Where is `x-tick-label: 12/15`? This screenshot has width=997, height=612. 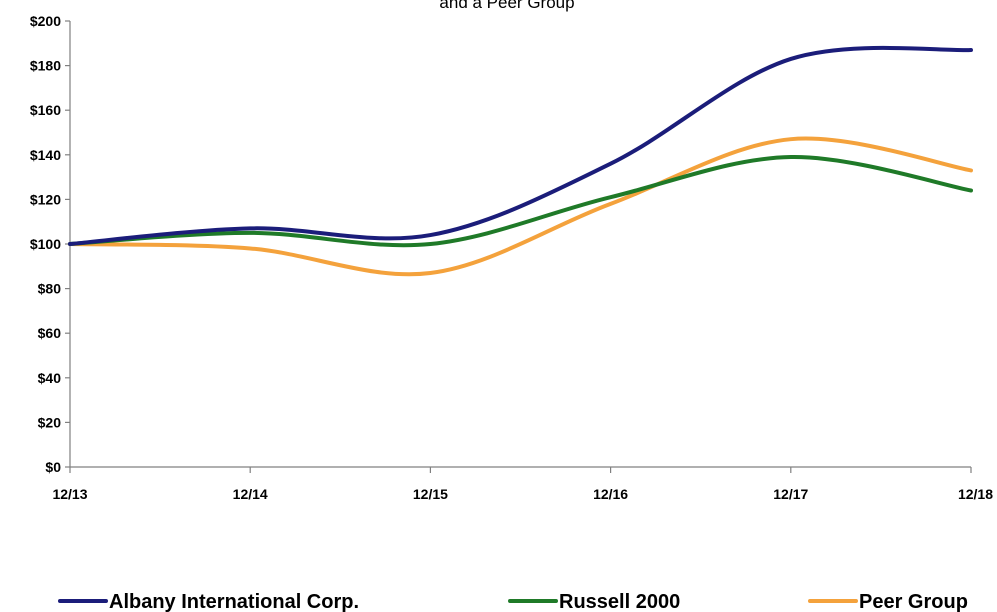 x-tick-label: 12/15 is located at coordinates (430, 494).